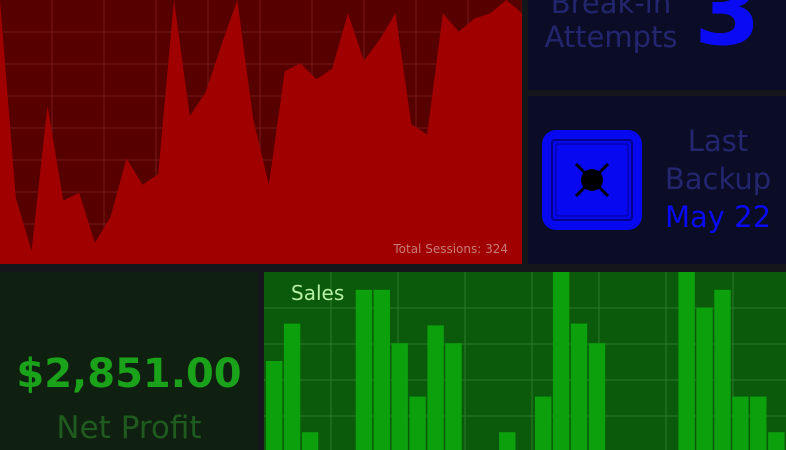 The image size is (786, 450). Describe the element at coordinates (718, 217) in the screenshot. I see `backup-date: May 22` at that location.